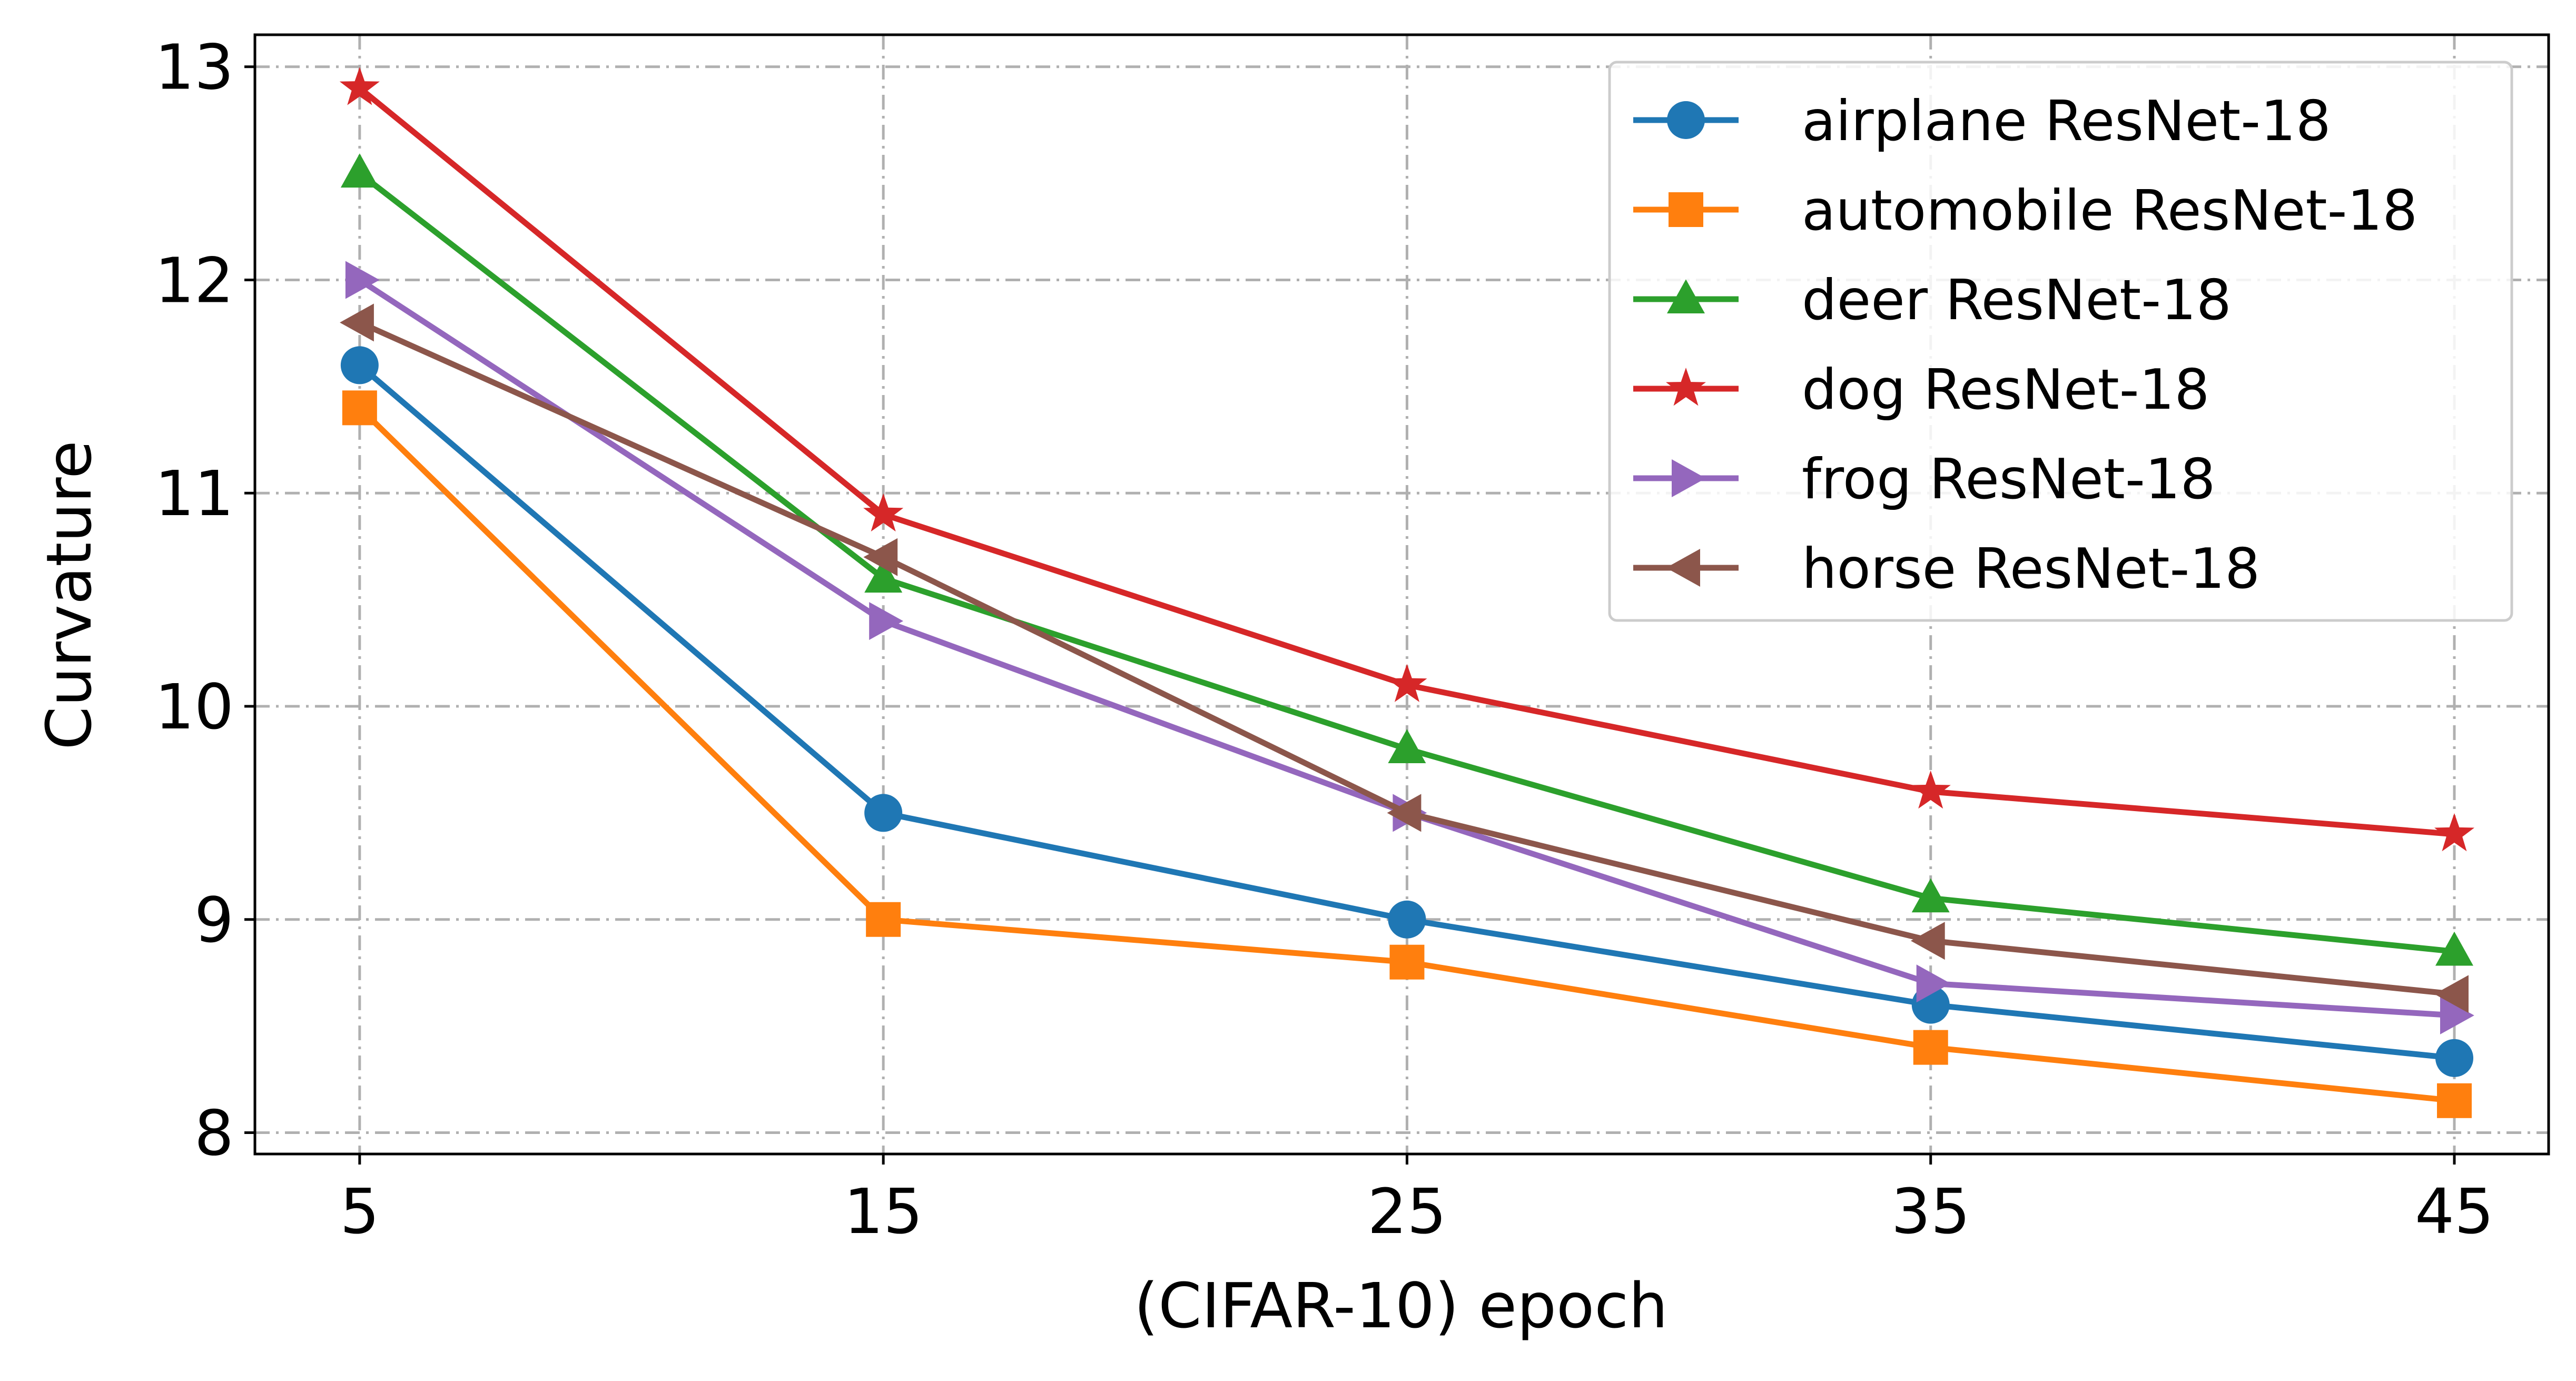  What do you see at coordinates (214, 920) in the screenshot?
I see `y-tick-label: 9` at bounding box center [214, 920].